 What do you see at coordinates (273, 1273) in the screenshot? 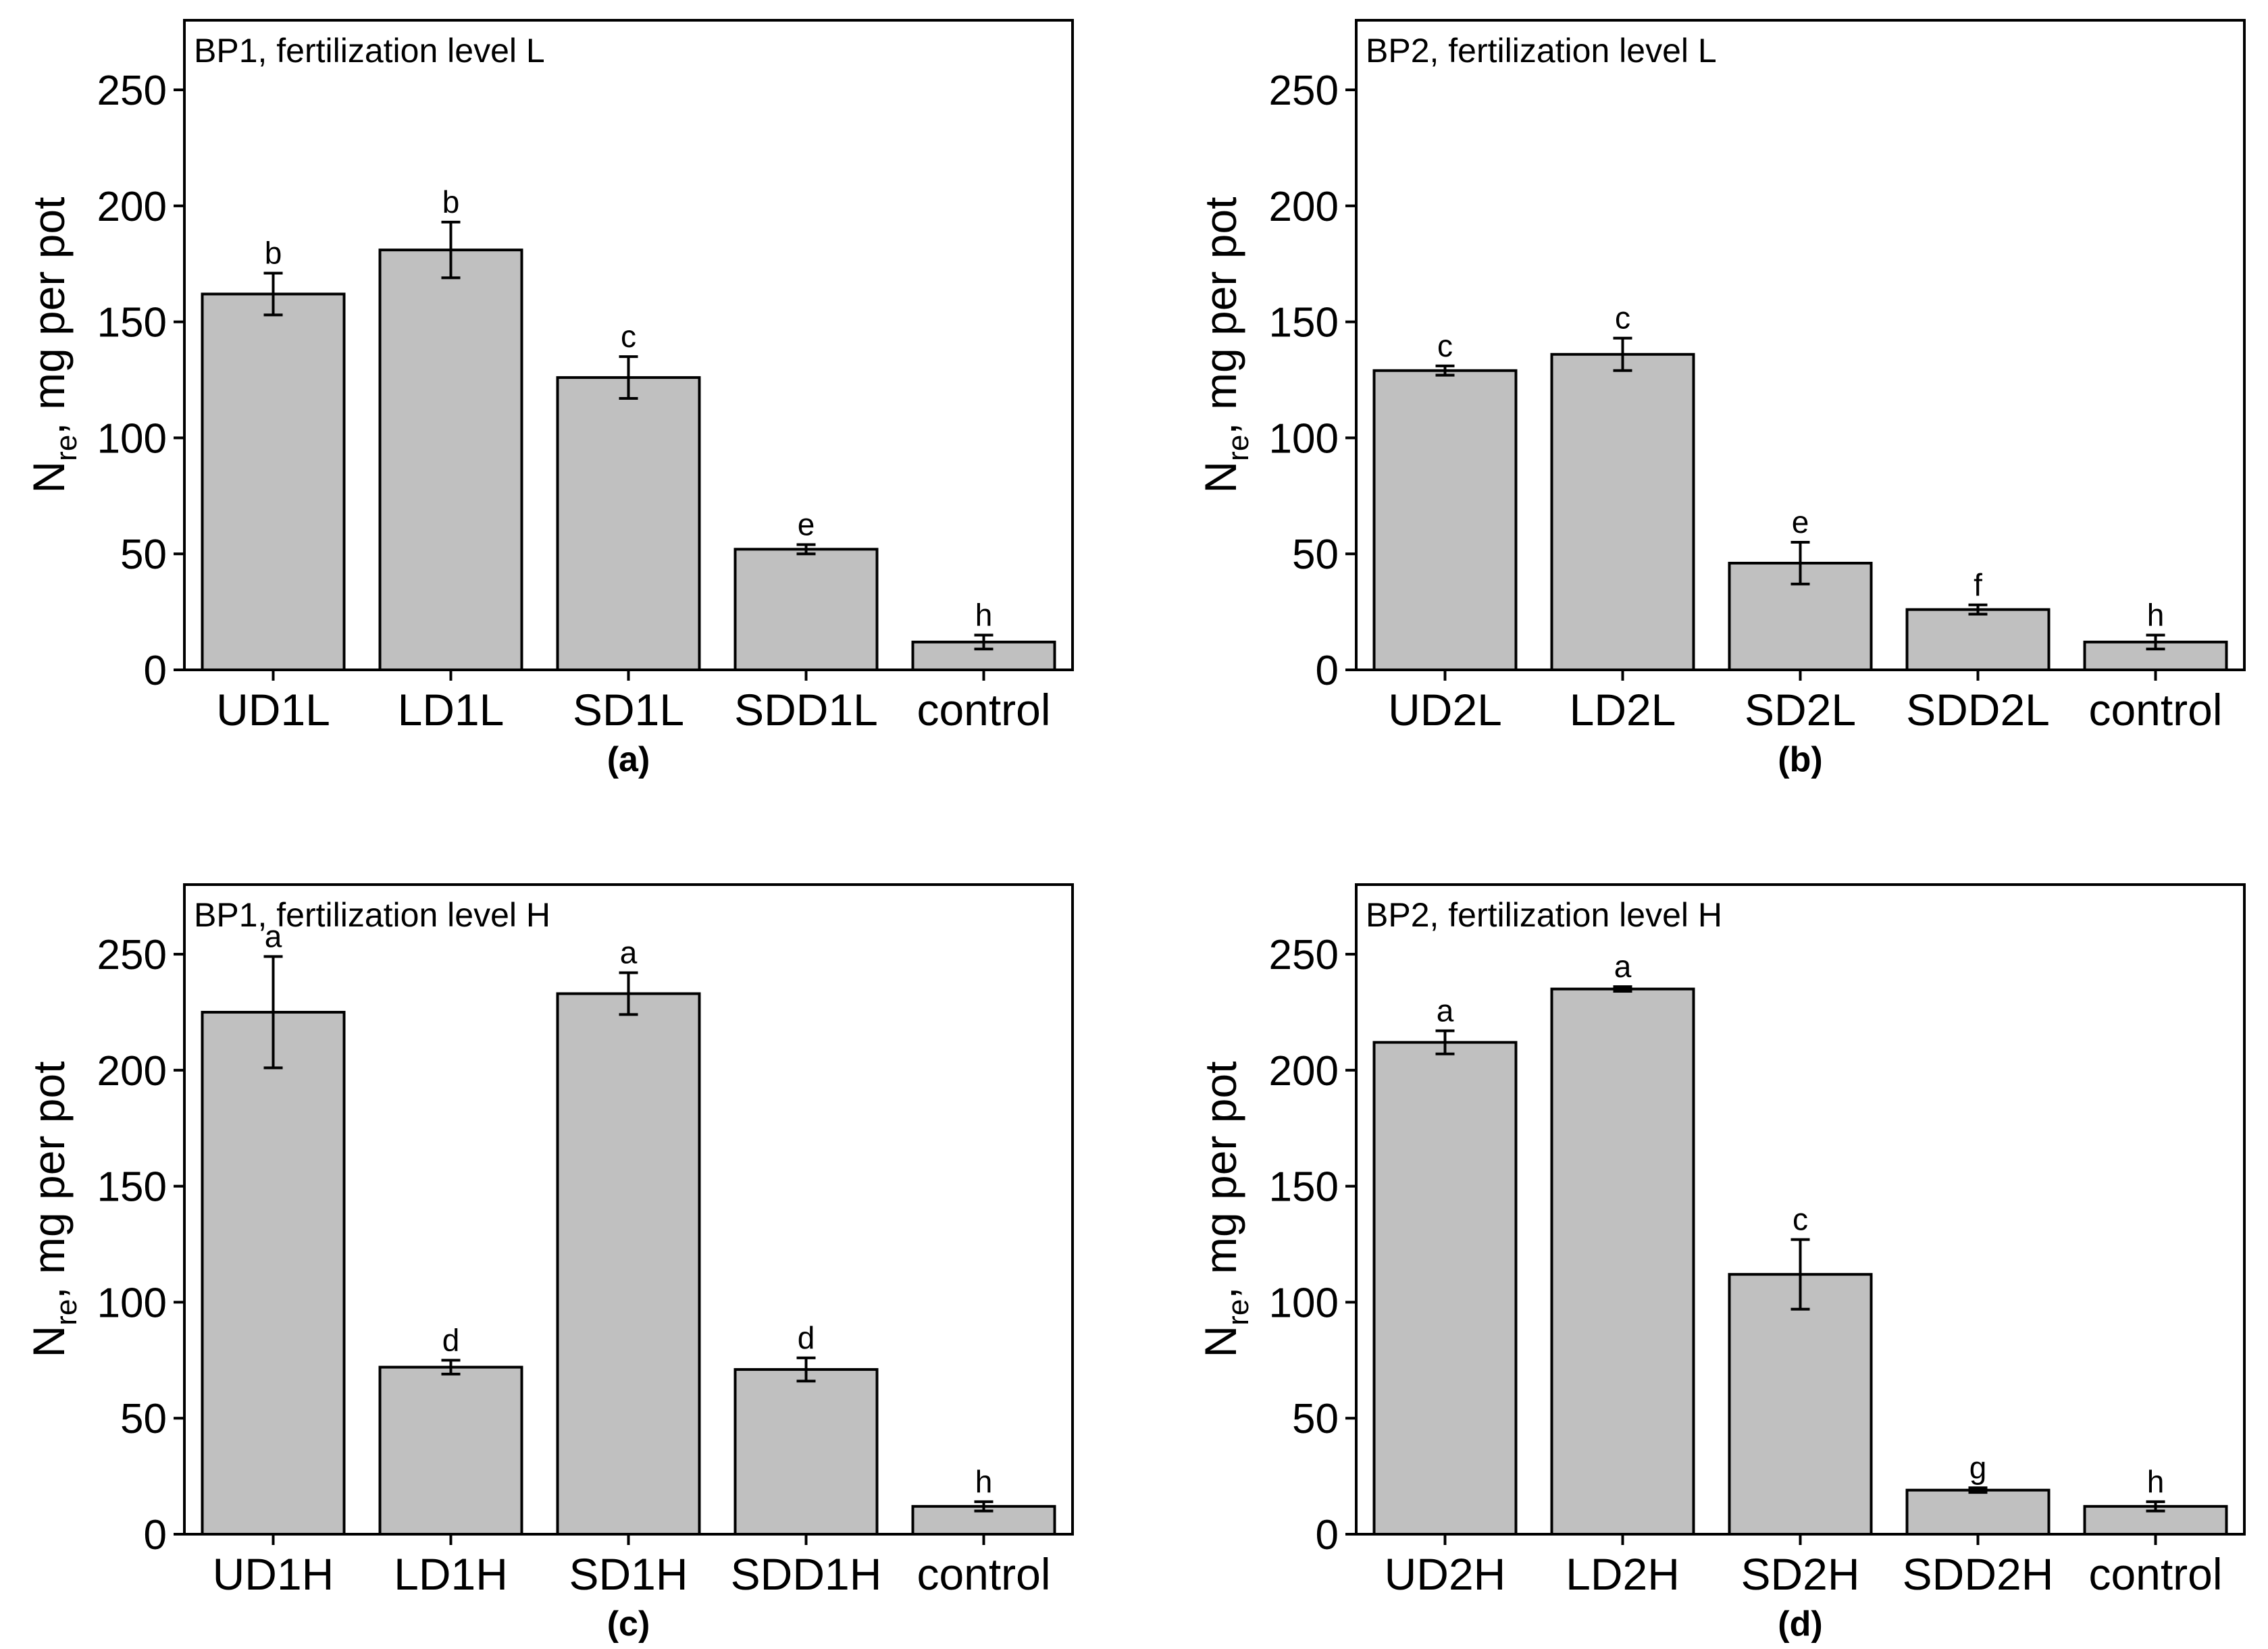
I see `bar-UD1H` at bounding box center [273, 1273].